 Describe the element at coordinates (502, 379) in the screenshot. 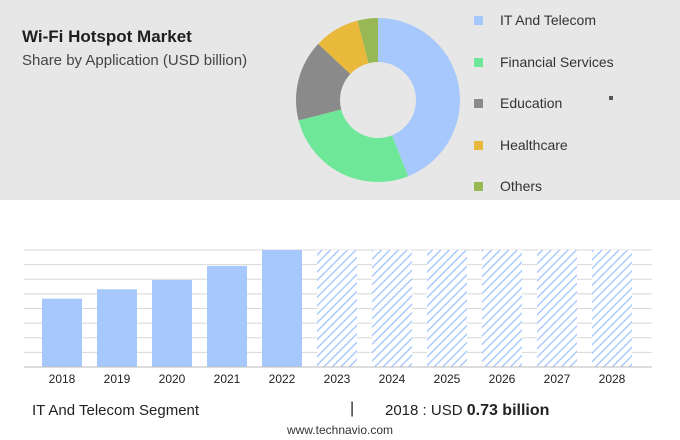

I see `x-tick-label: 2026` at that location.